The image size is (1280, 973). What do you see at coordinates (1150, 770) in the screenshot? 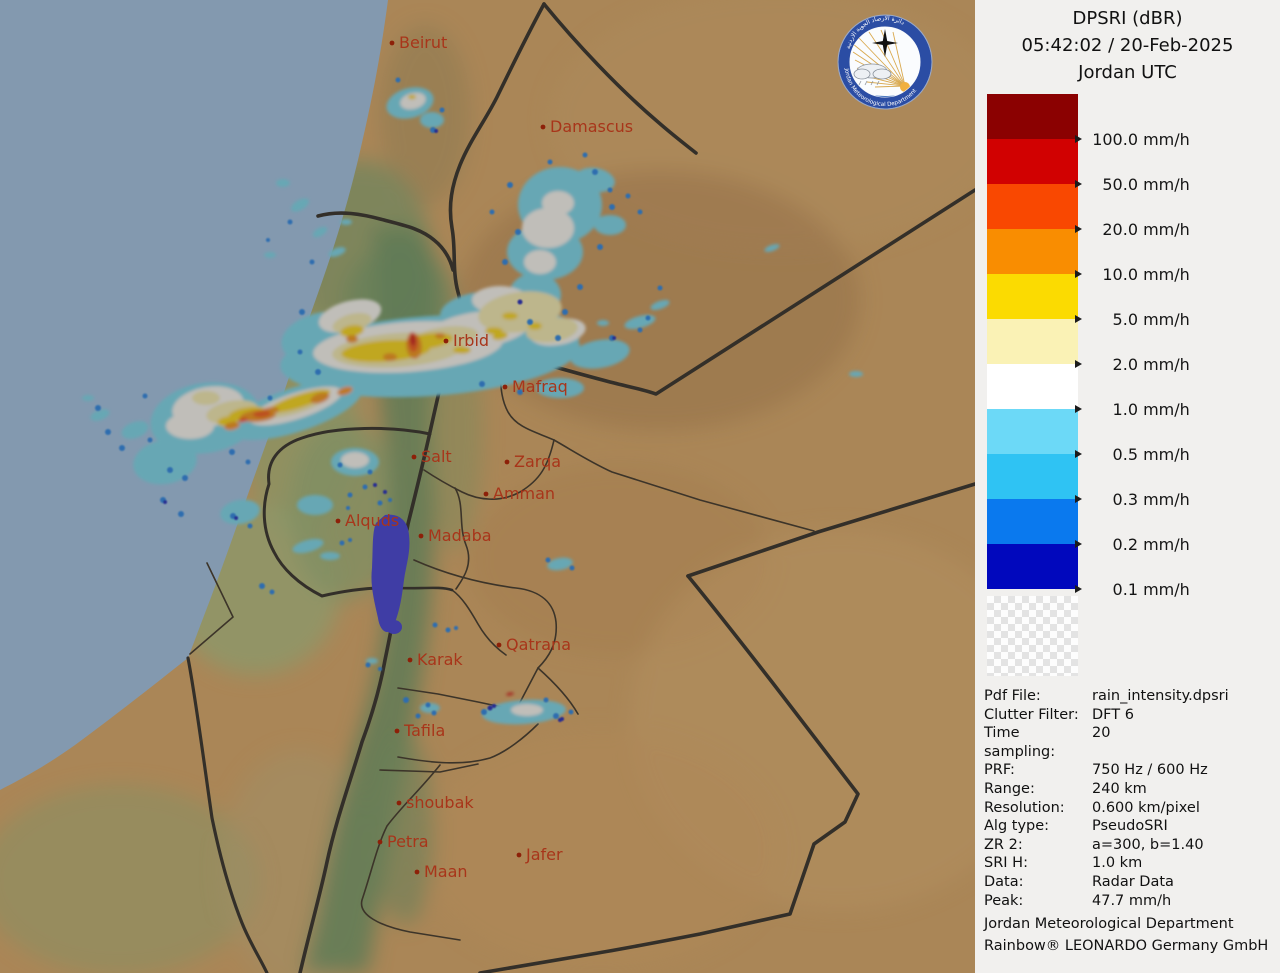
I see `metadata-value: 750 Hz / 600 Hz` at bounding box center [1150, 770].